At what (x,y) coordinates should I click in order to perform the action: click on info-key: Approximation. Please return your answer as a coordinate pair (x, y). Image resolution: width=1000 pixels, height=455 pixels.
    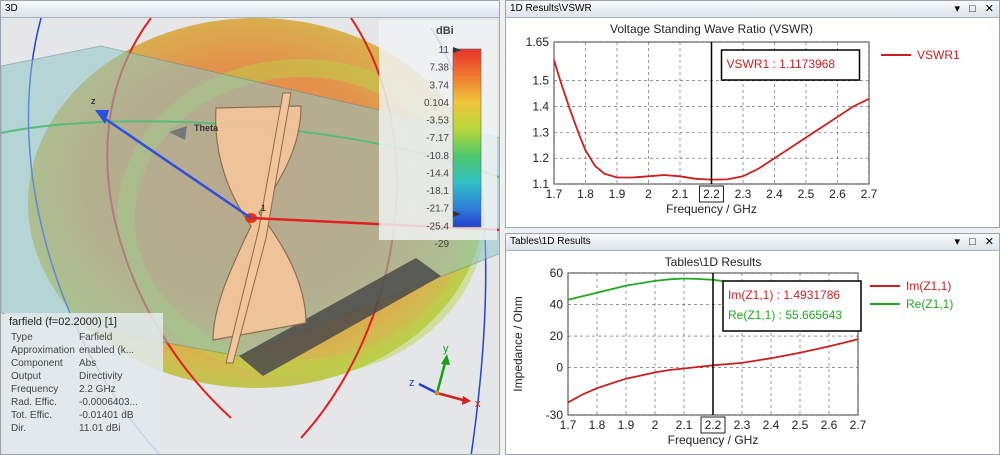
    Looking at the image, I should click on (43, 350).